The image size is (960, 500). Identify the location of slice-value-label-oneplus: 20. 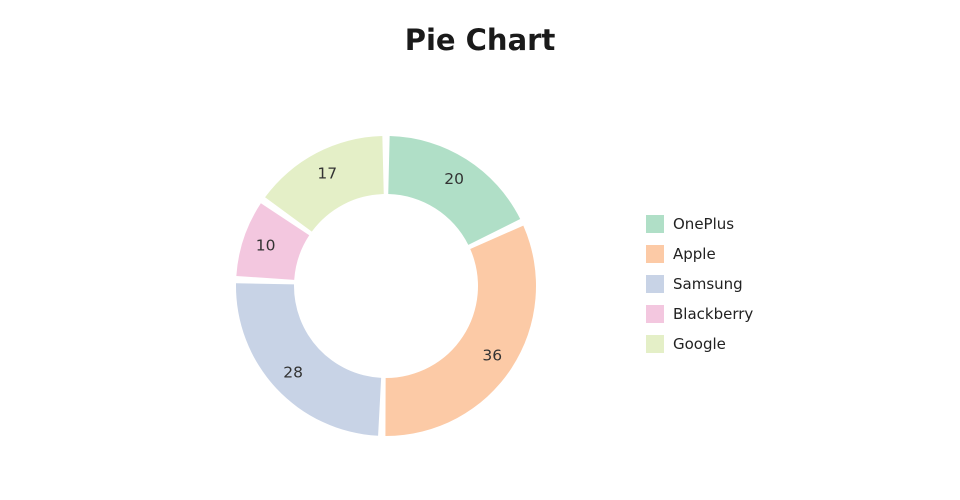
(454, 179).